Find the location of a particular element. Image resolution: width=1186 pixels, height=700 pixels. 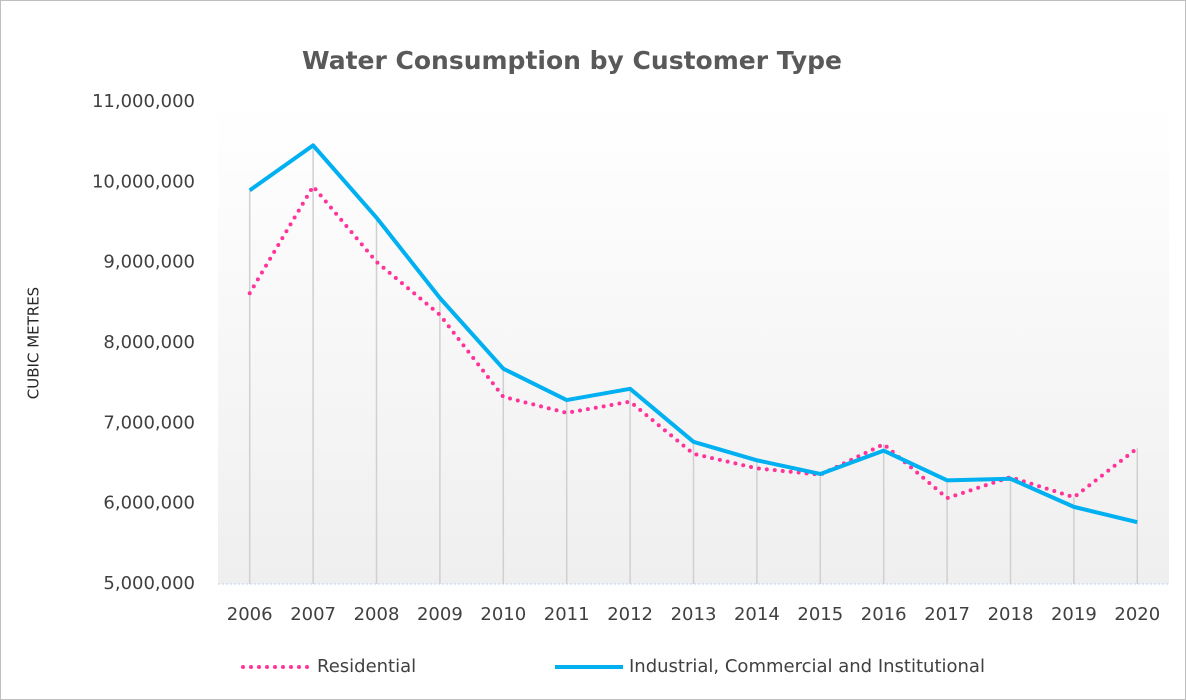

x-tick-label: 2012 is located at coordinates (630, 614).